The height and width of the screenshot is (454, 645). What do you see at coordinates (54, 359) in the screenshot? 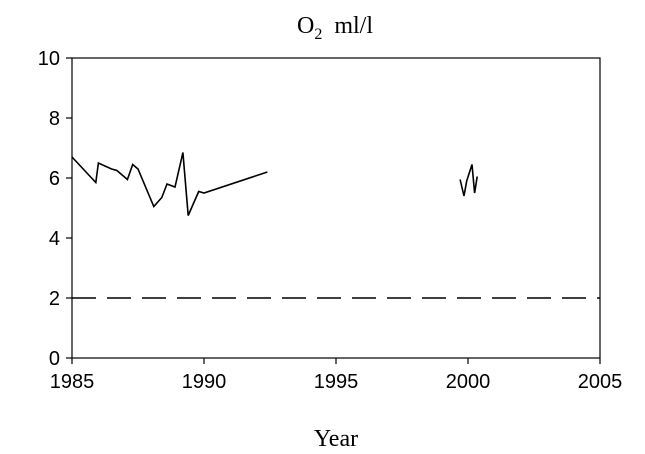
I see `y-tick-label: 0` at bounding box center [54, 359].